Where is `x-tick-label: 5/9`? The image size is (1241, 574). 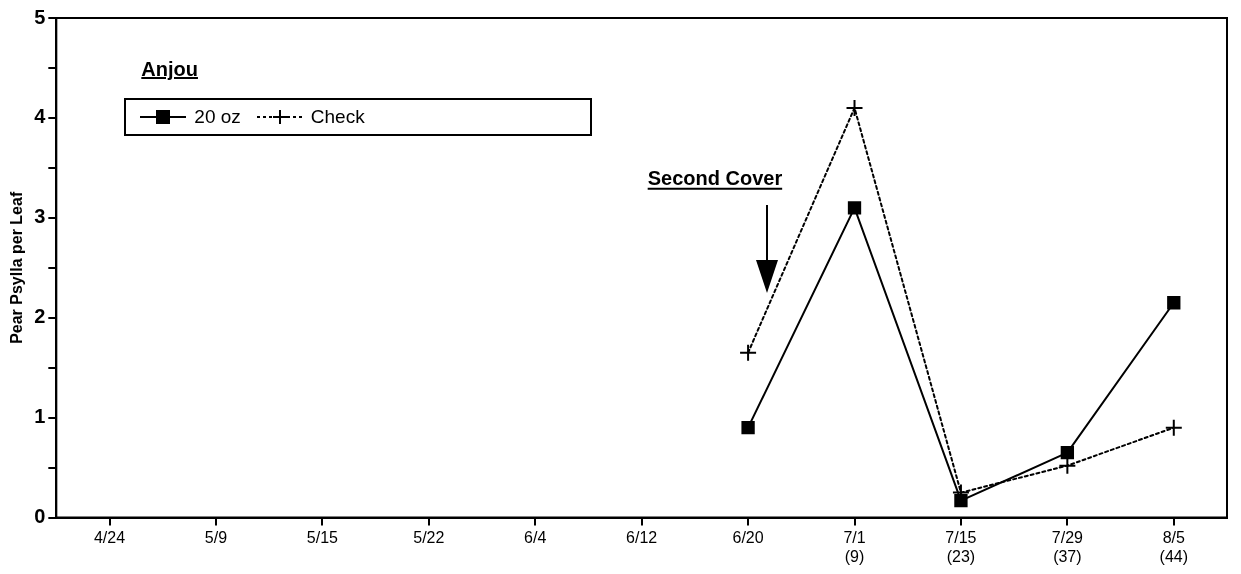
x-tick-label: 5/9 is located at coordinates (216, 537).